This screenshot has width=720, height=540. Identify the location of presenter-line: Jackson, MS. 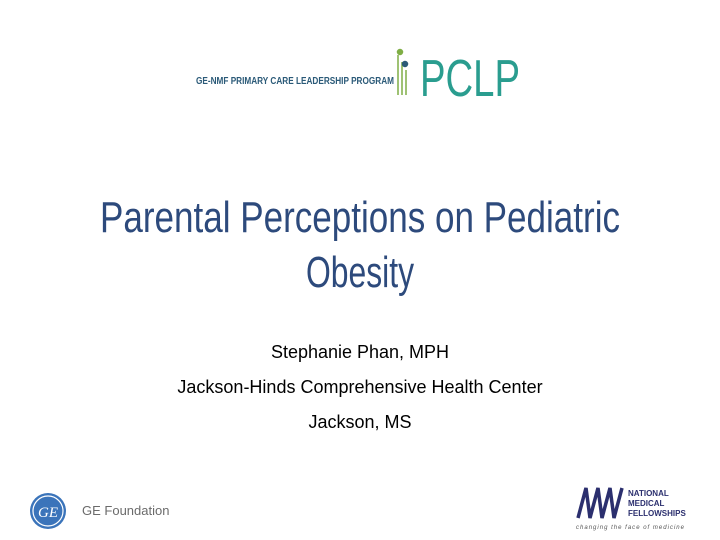
(359, 422).